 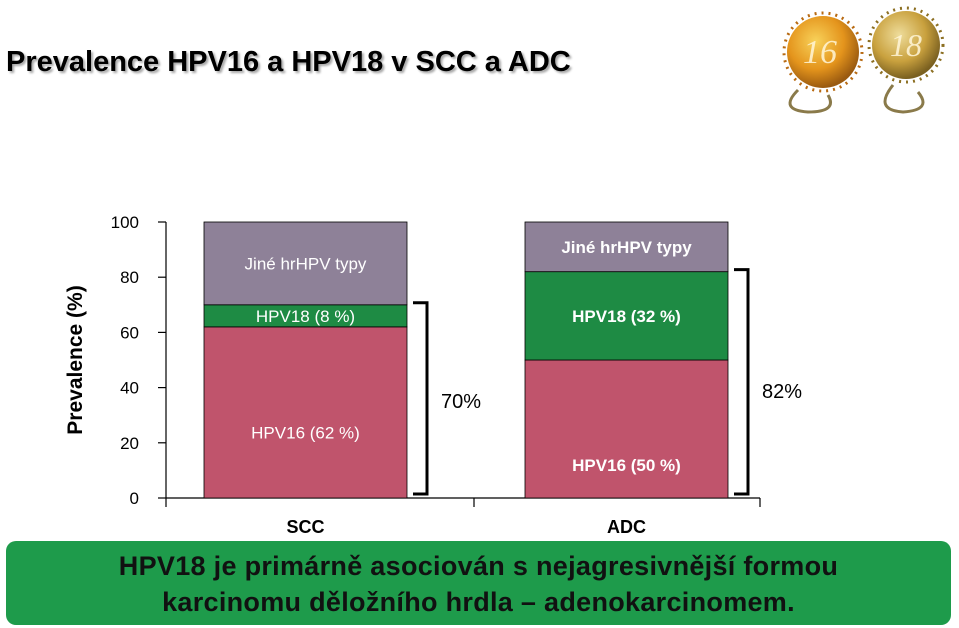 What do you see at coordinates (742, 382) in the screenshot?
I see `bracket-adc` at bounding box center [742, 382].